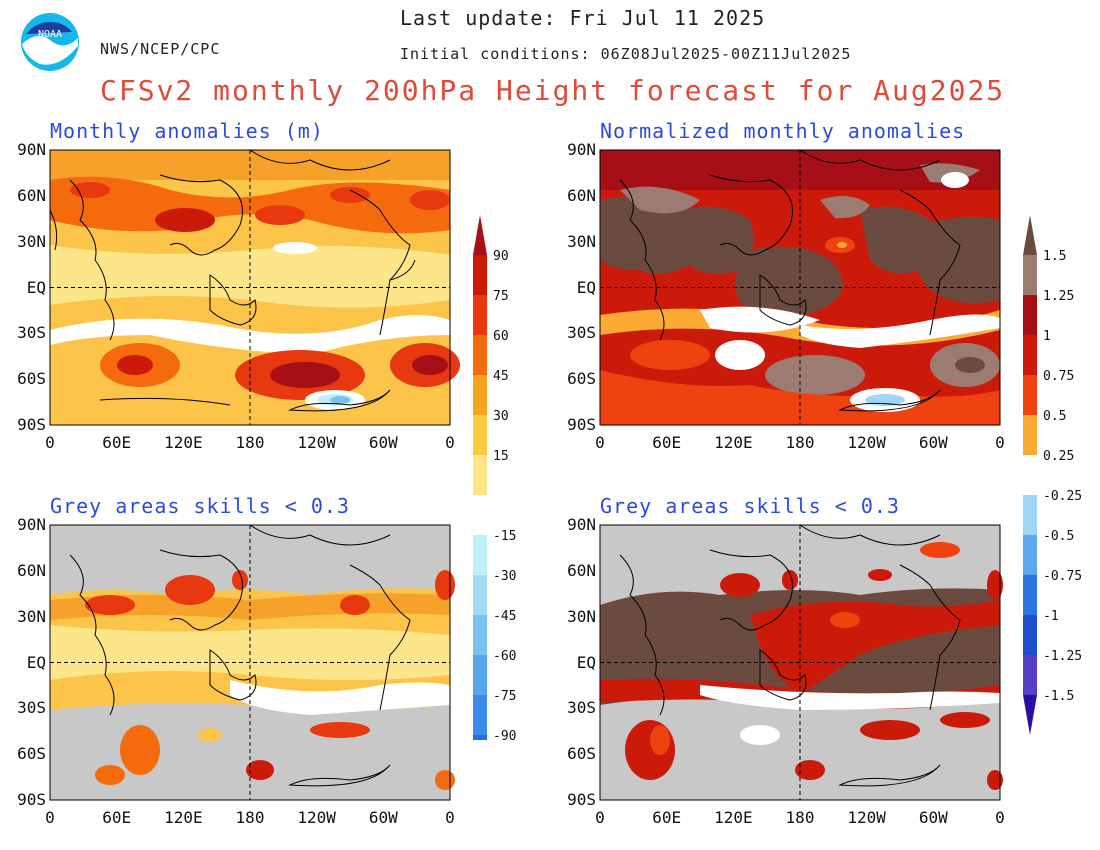 Image resolution: width=1100 pixels, height=850 pixels. Describe the element at coordinates (1058, 536) in the screenshot. I see `colorbar-label: -0.5` at that location.